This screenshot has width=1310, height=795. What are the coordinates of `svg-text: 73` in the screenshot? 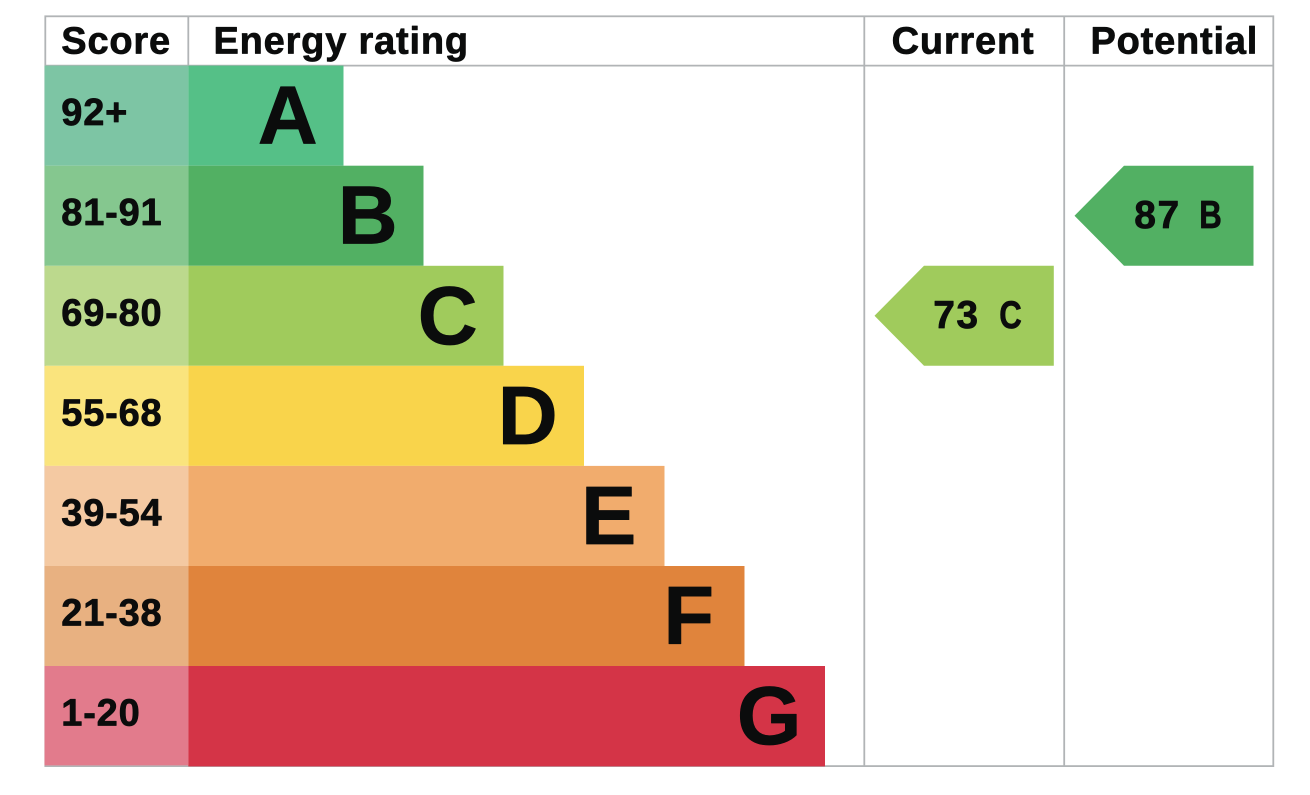 It's located at (956, 315).